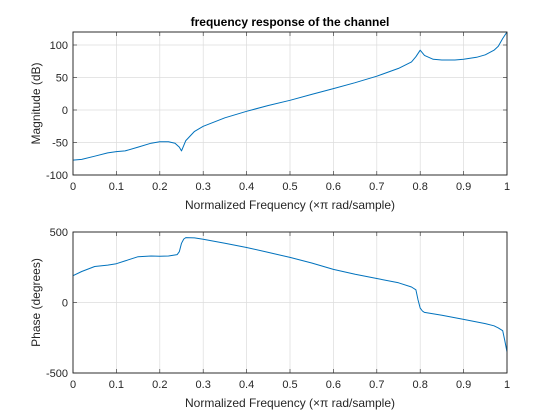 This screenshot has height=420, width=560. What do you see at coordinates (36, 103) in the screenshot?
I see `y-axis-label: Magnitude (dB)` at bounding box center [36, 103].